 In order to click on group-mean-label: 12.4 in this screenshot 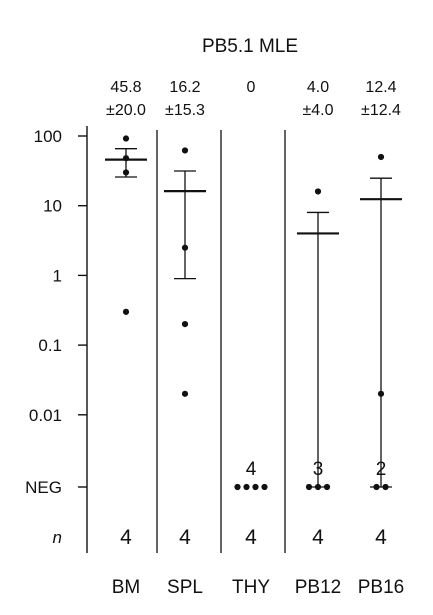, I will do `click(380, 87)`.